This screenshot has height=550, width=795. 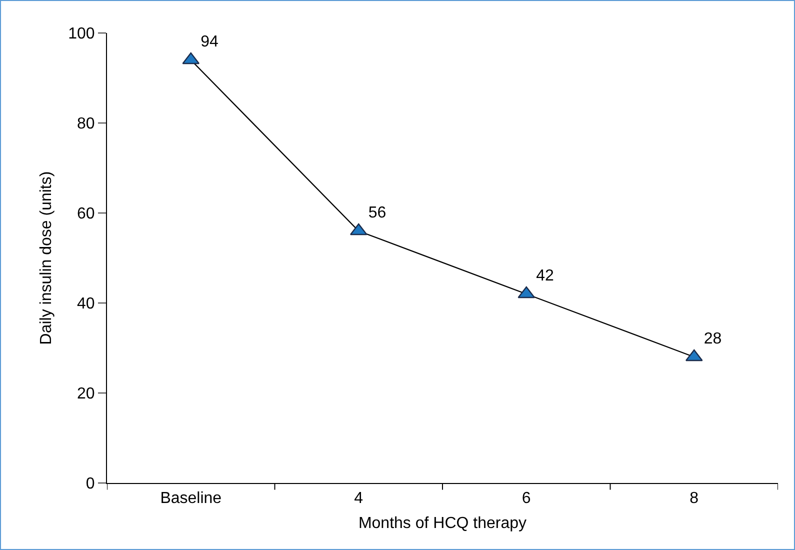 I want to click on x-tick-label: 8, so click(x=694, y=499).